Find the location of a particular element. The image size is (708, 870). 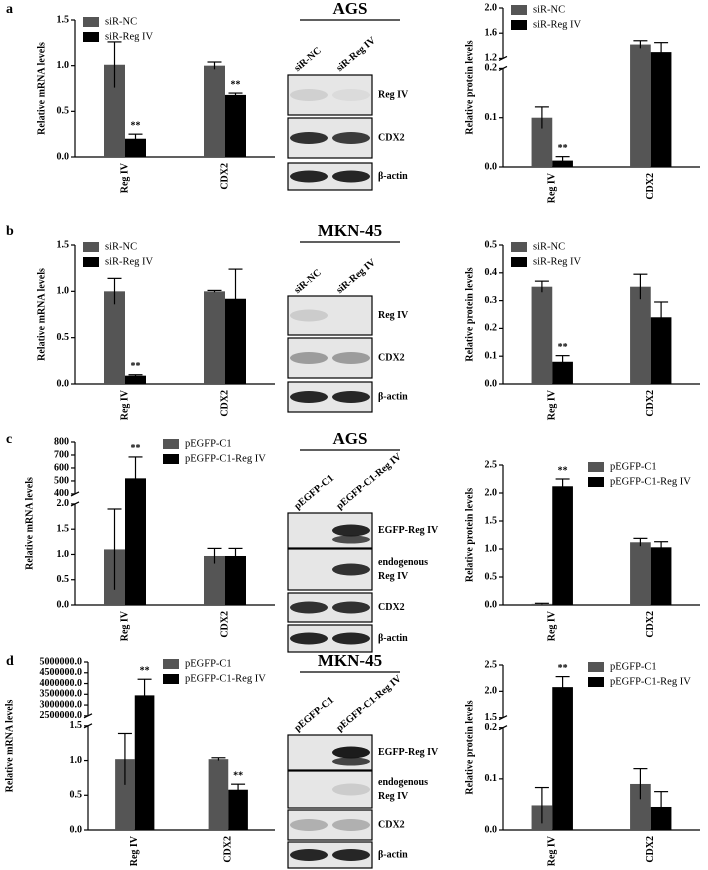

y-tick-label: 4500000.0 is located at coordinates (61, 672).